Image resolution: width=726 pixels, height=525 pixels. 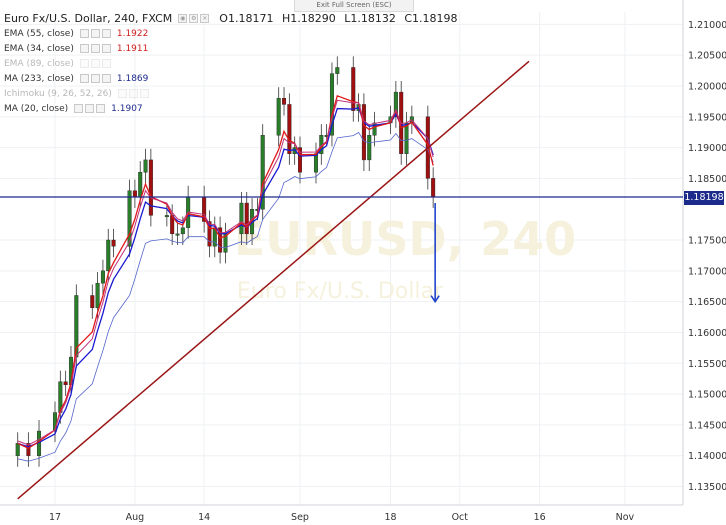 What do you see at coordinates (183, 18) in the screenshot?
I see `eye-icon: ◉` at bounding box center [183, 18].